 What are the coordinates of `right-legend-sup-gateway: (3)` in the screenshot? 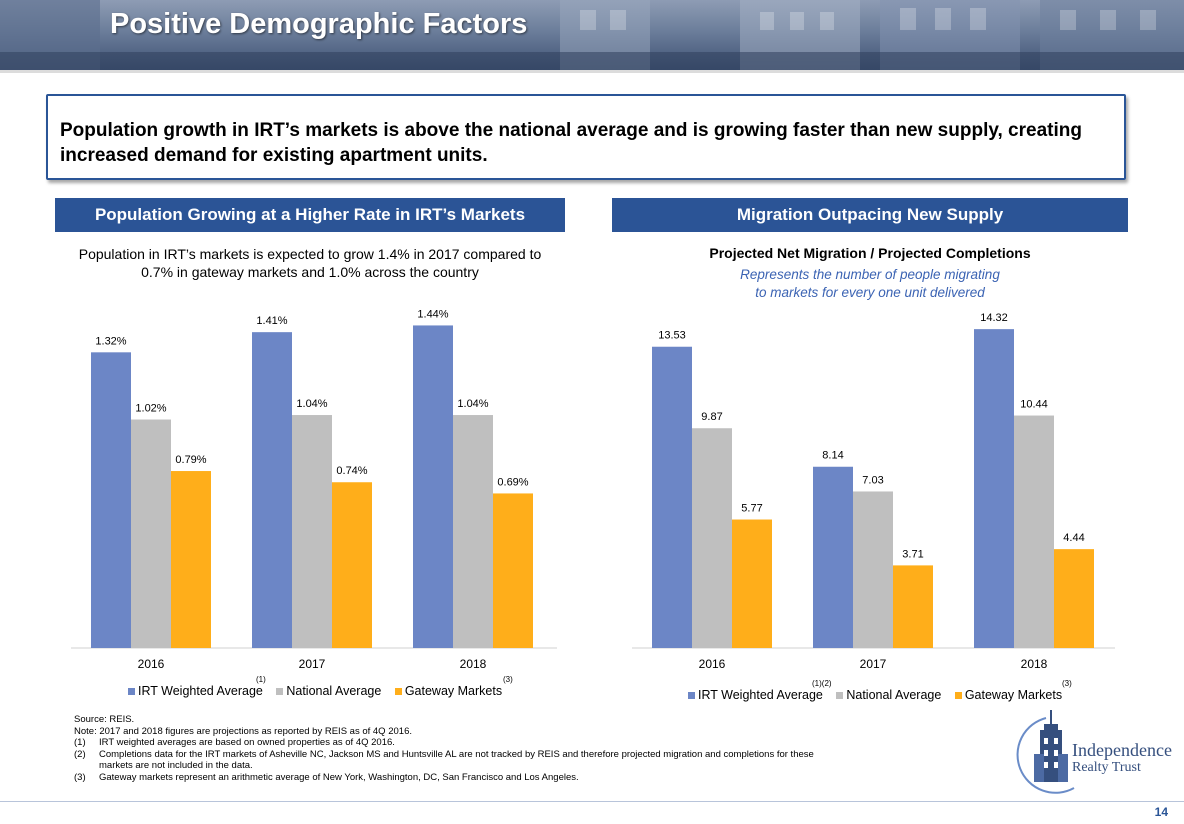 It's located at (1067, 683).